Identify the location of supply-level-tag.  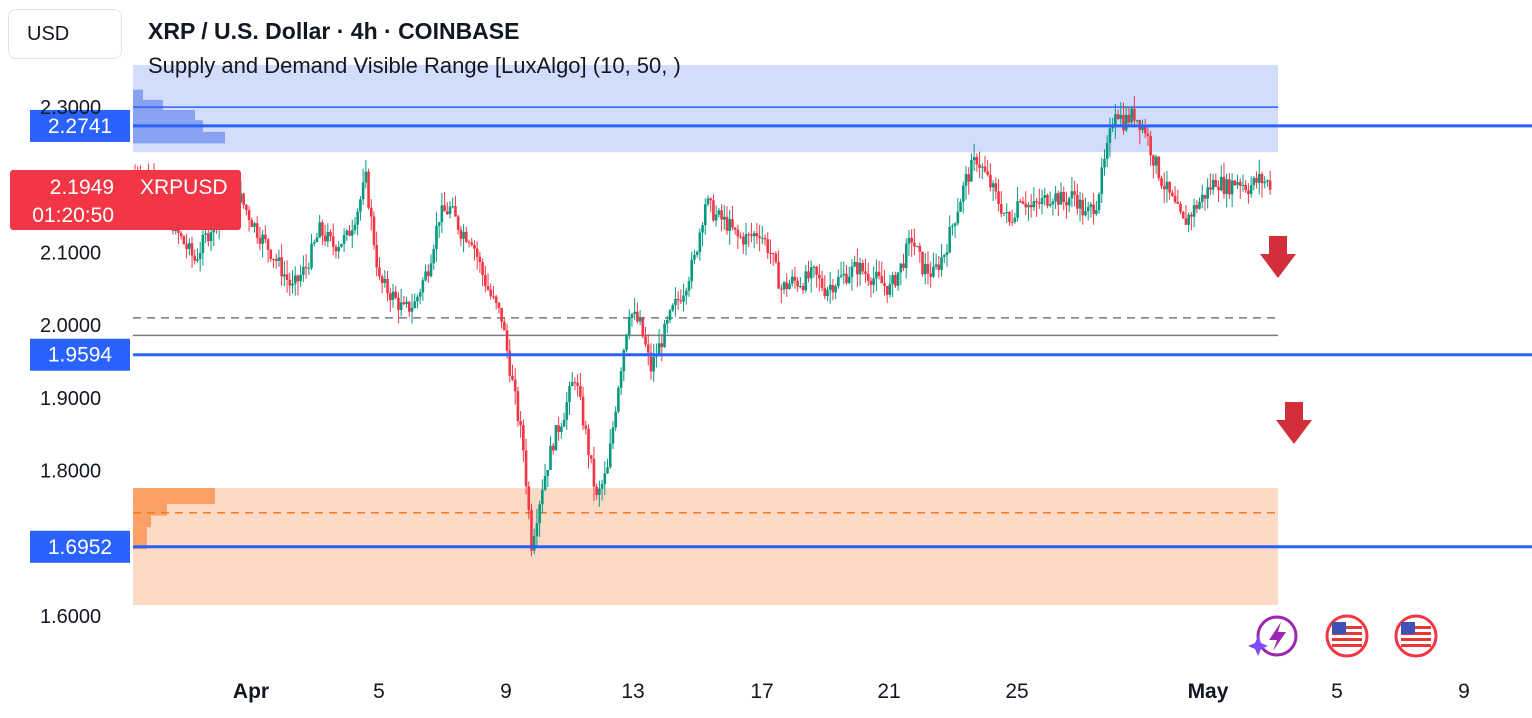
(80, 125).